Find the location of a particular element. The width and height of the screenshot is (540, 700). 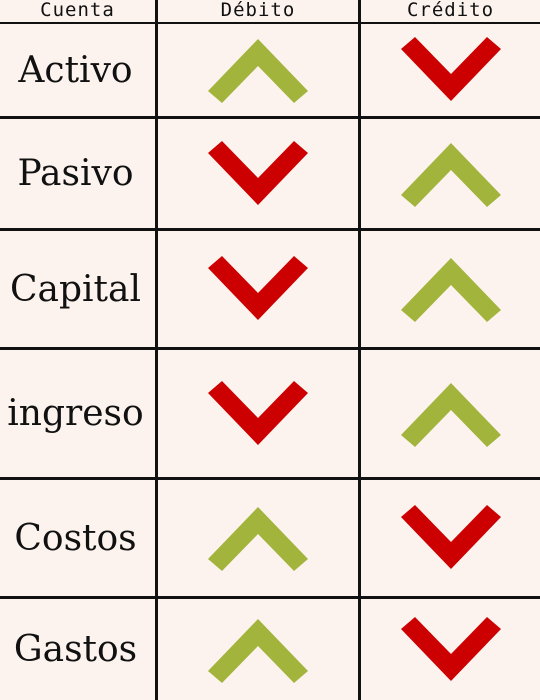

row-label: Pasivo is located at coordinates (79, 175).